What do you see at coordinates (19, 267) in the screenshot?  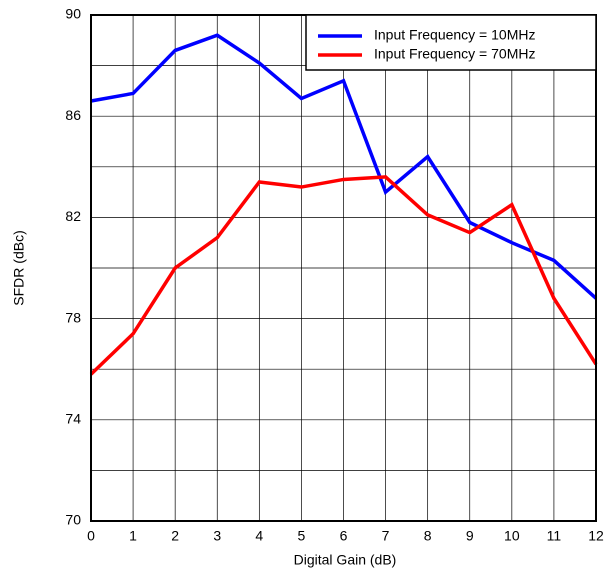 I see `y-axis-label: SFDR (dBc)` at bounding box center [19, 267].